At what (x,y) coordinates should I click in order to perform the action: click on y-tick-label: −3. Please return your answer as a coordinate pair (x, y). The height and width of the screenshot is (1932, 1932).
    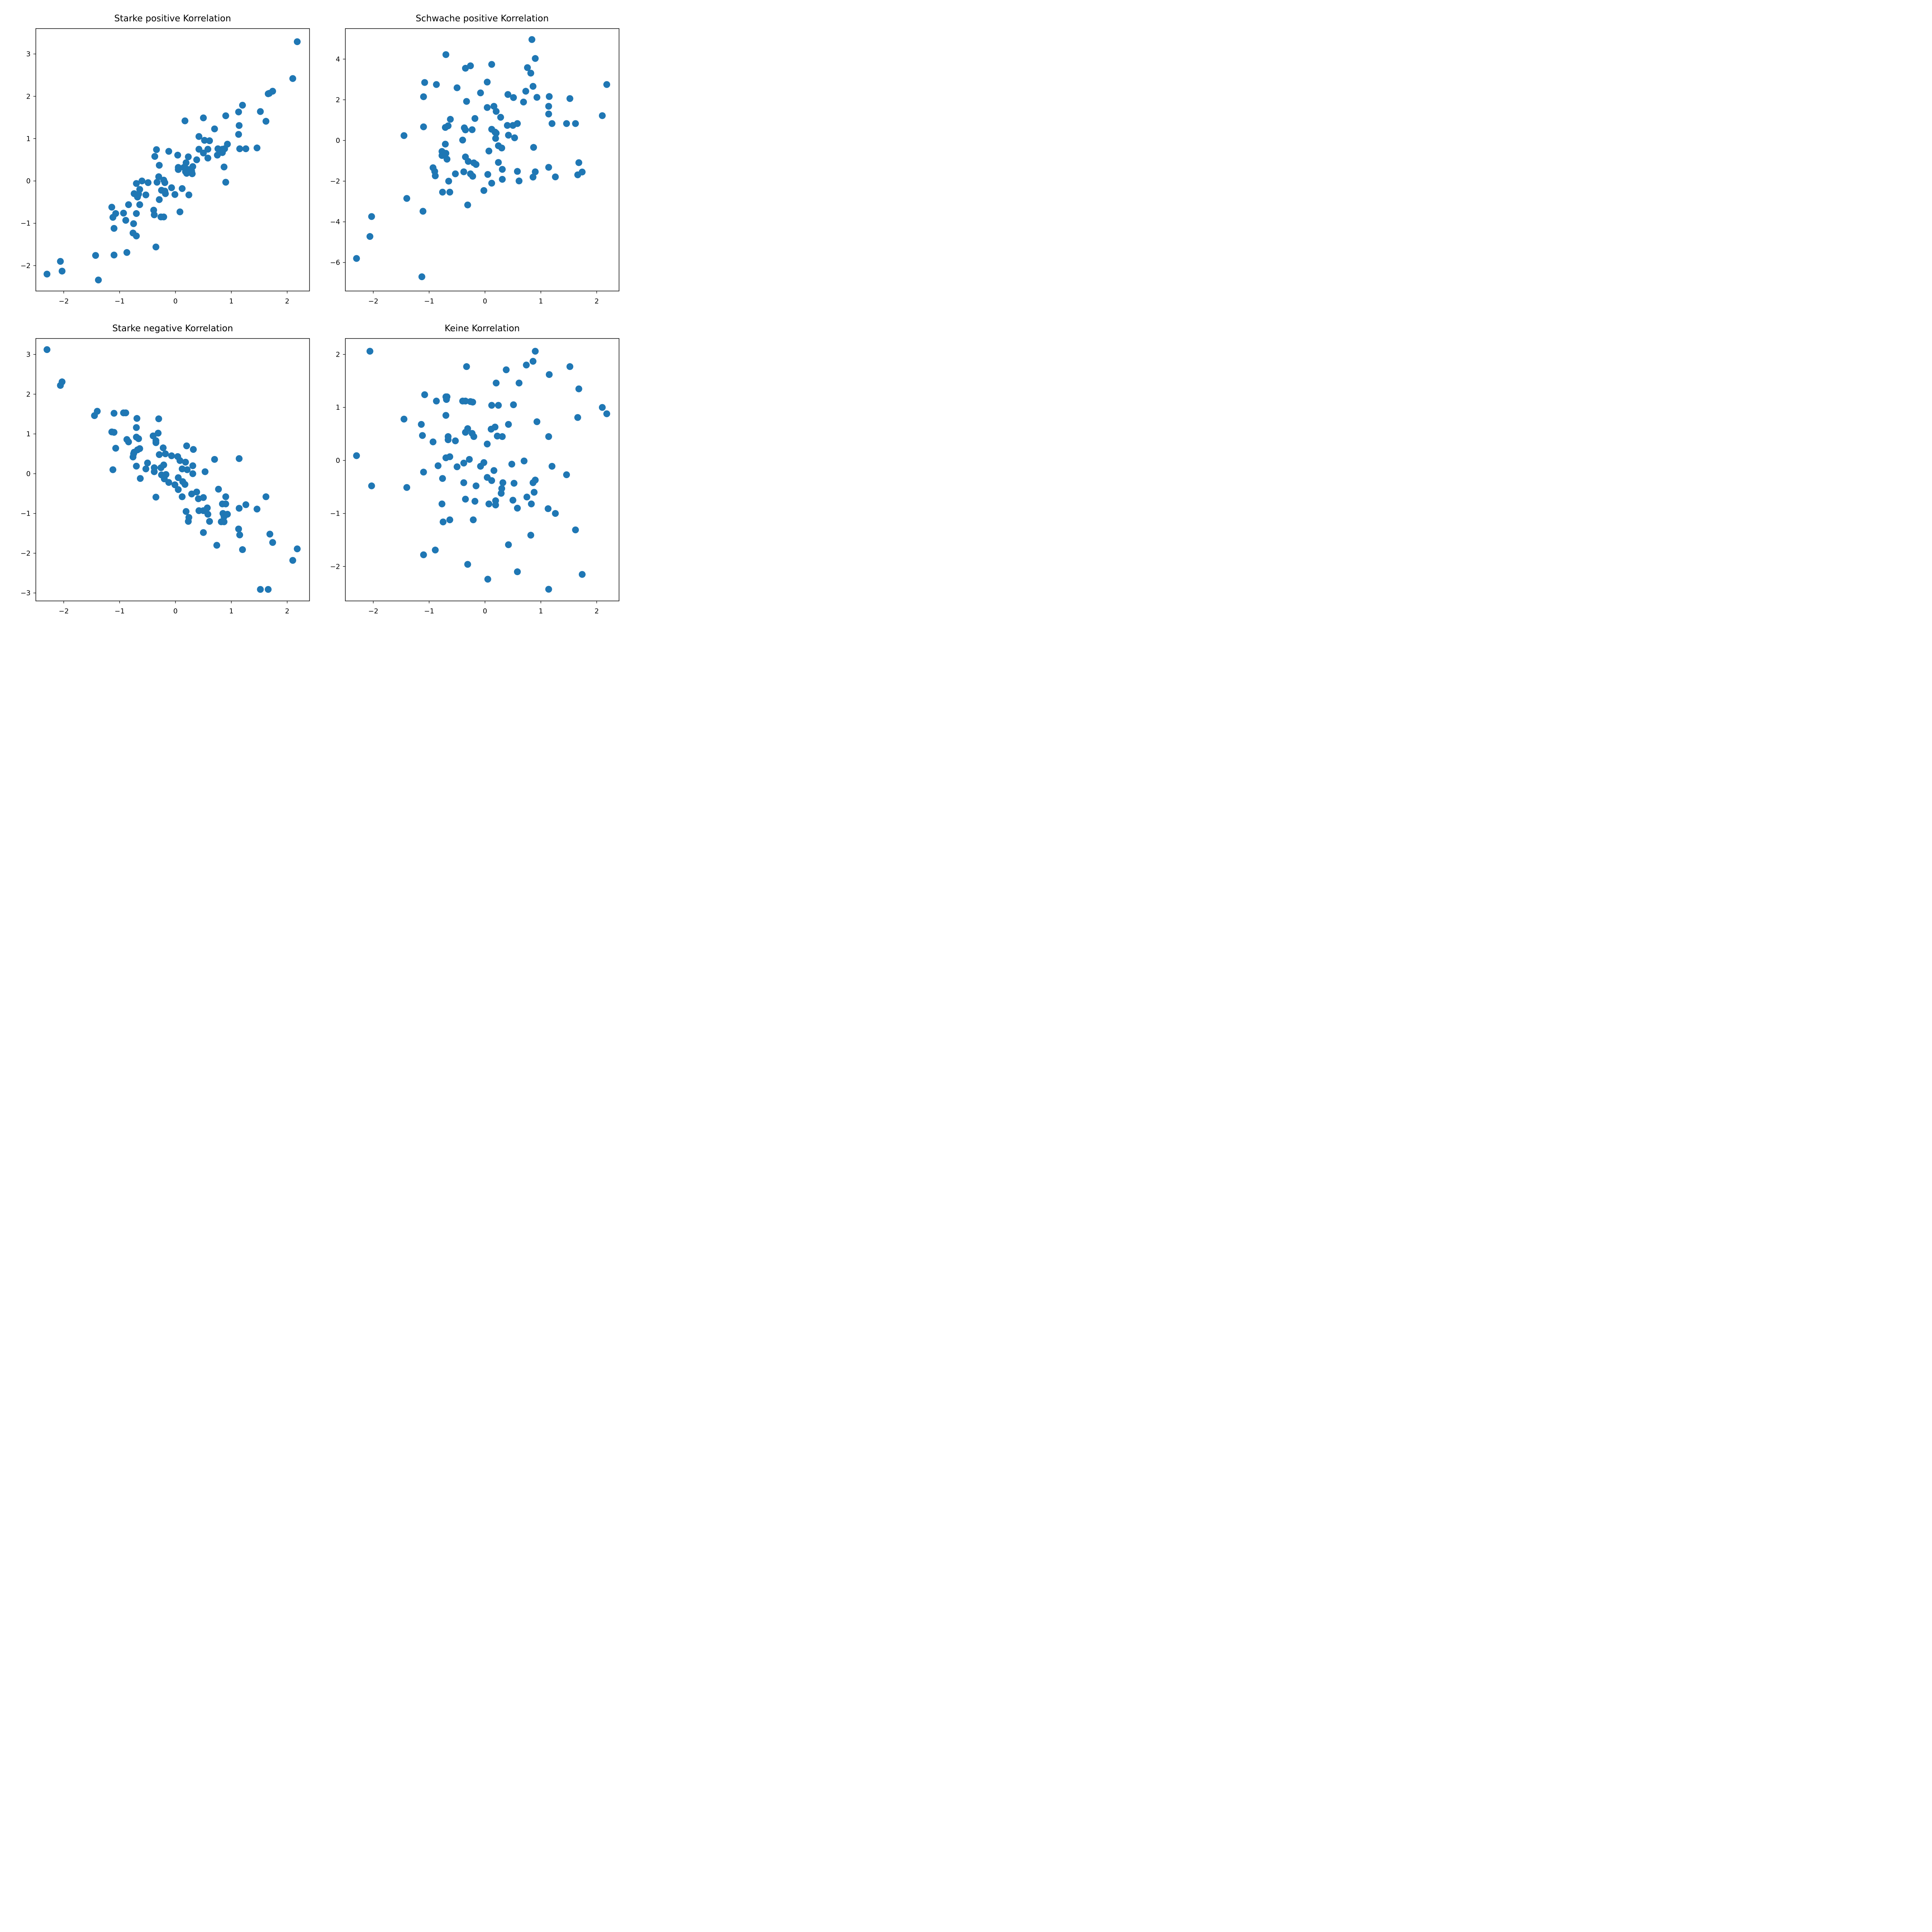
    Looking at the image, I should click on (26, 593).